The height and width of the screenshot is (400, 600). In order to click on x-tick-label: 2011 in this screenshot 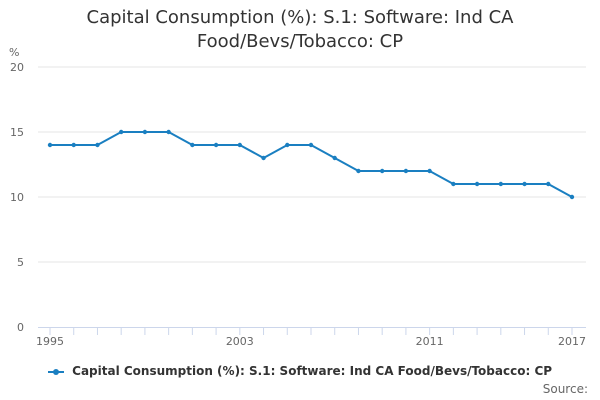, I will do `click(430, 341)`.